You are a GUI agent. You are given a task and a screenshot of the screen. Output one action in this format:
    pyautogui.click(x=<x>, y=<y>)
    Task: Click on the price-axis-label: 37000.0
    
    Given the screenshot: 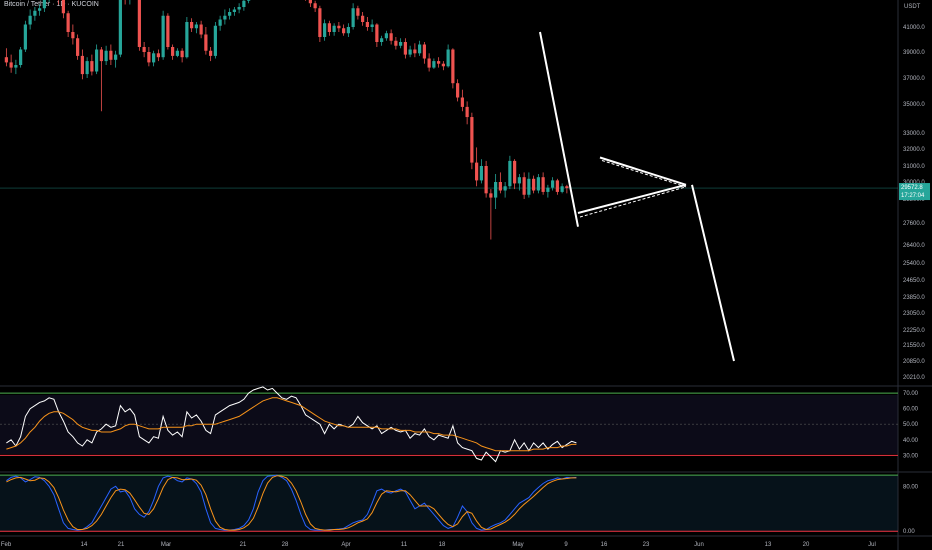 What is the action you would take?
    pyautogui.click(x=914, y=79)
    